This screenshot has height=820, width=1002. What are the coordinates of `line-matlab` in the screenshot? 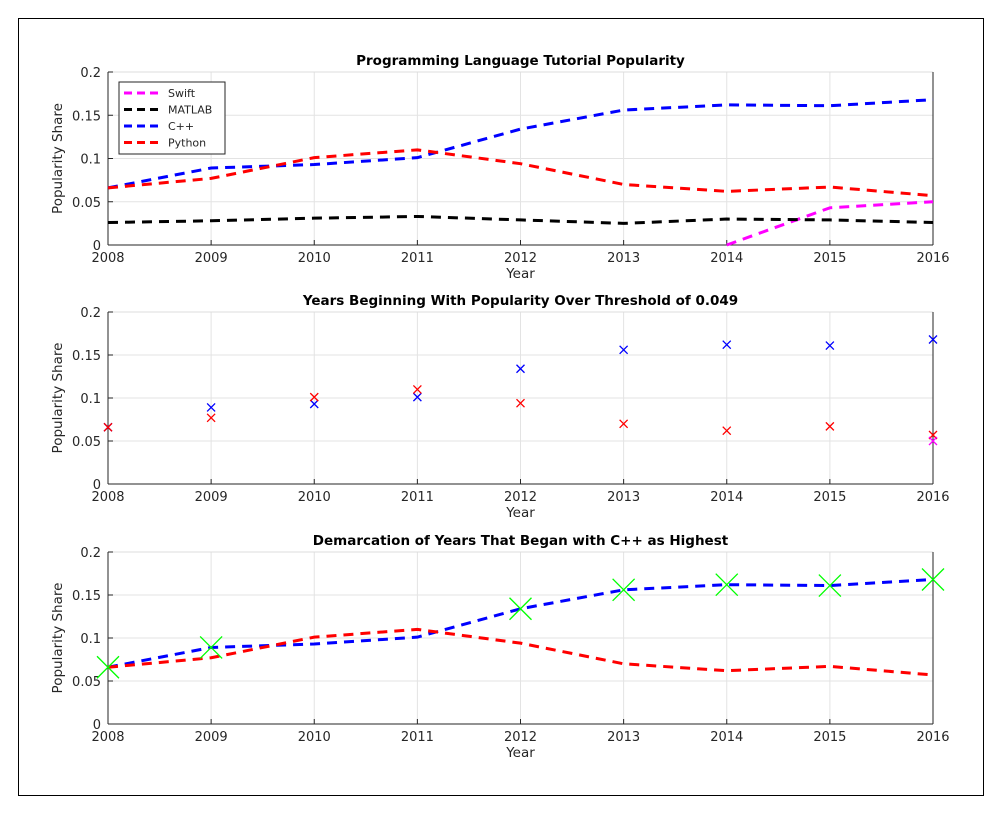 It's located at (520, 219).